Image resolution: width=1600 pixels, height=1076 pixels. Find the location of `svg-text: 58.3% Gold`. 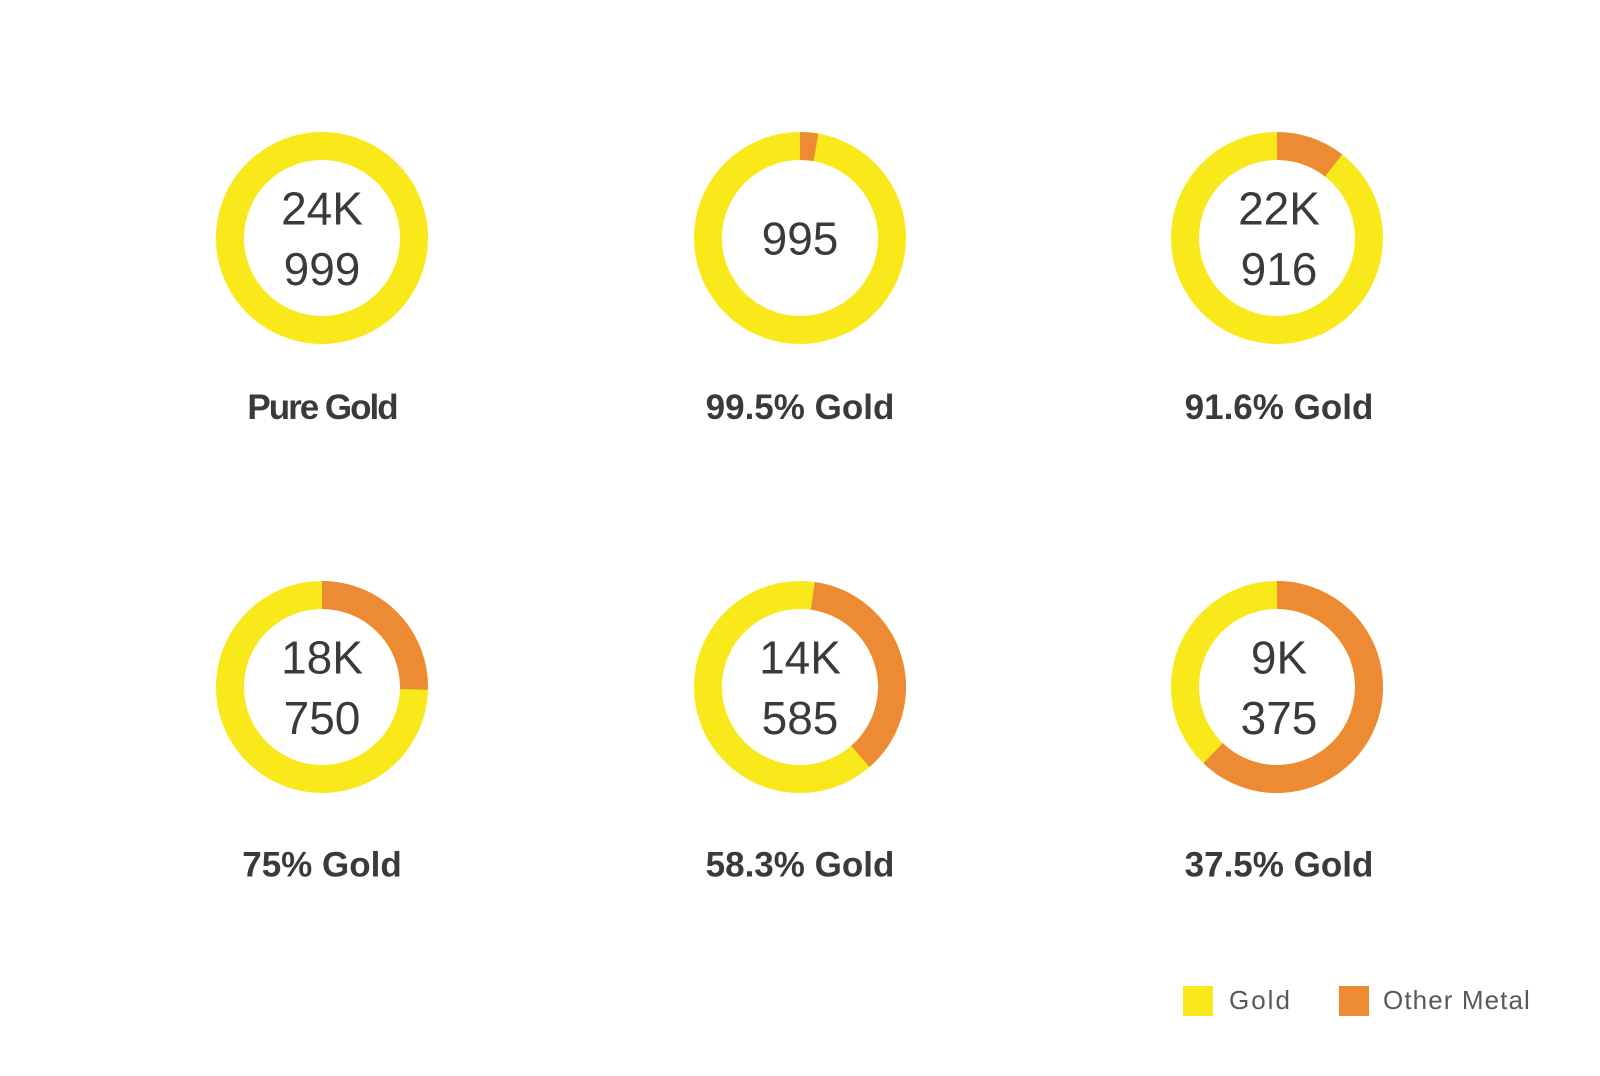

svg-text: 58.3% Gold is located at coordinates (800, 865).